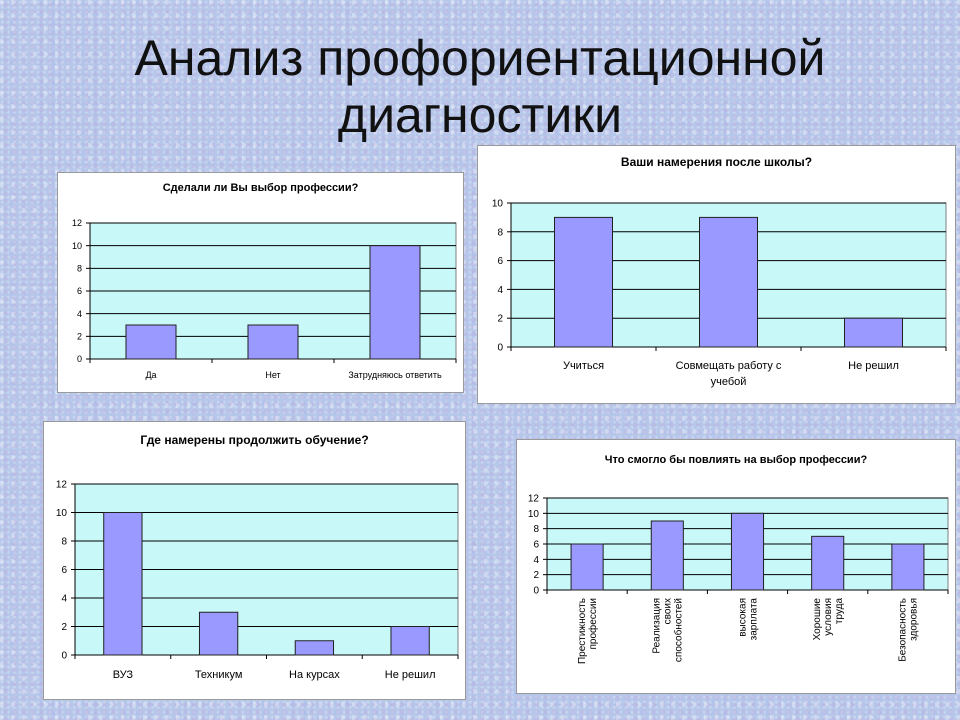 The image size is (960, 720). I want to click on x-category-label: ВУЗ, so click(123, 675).